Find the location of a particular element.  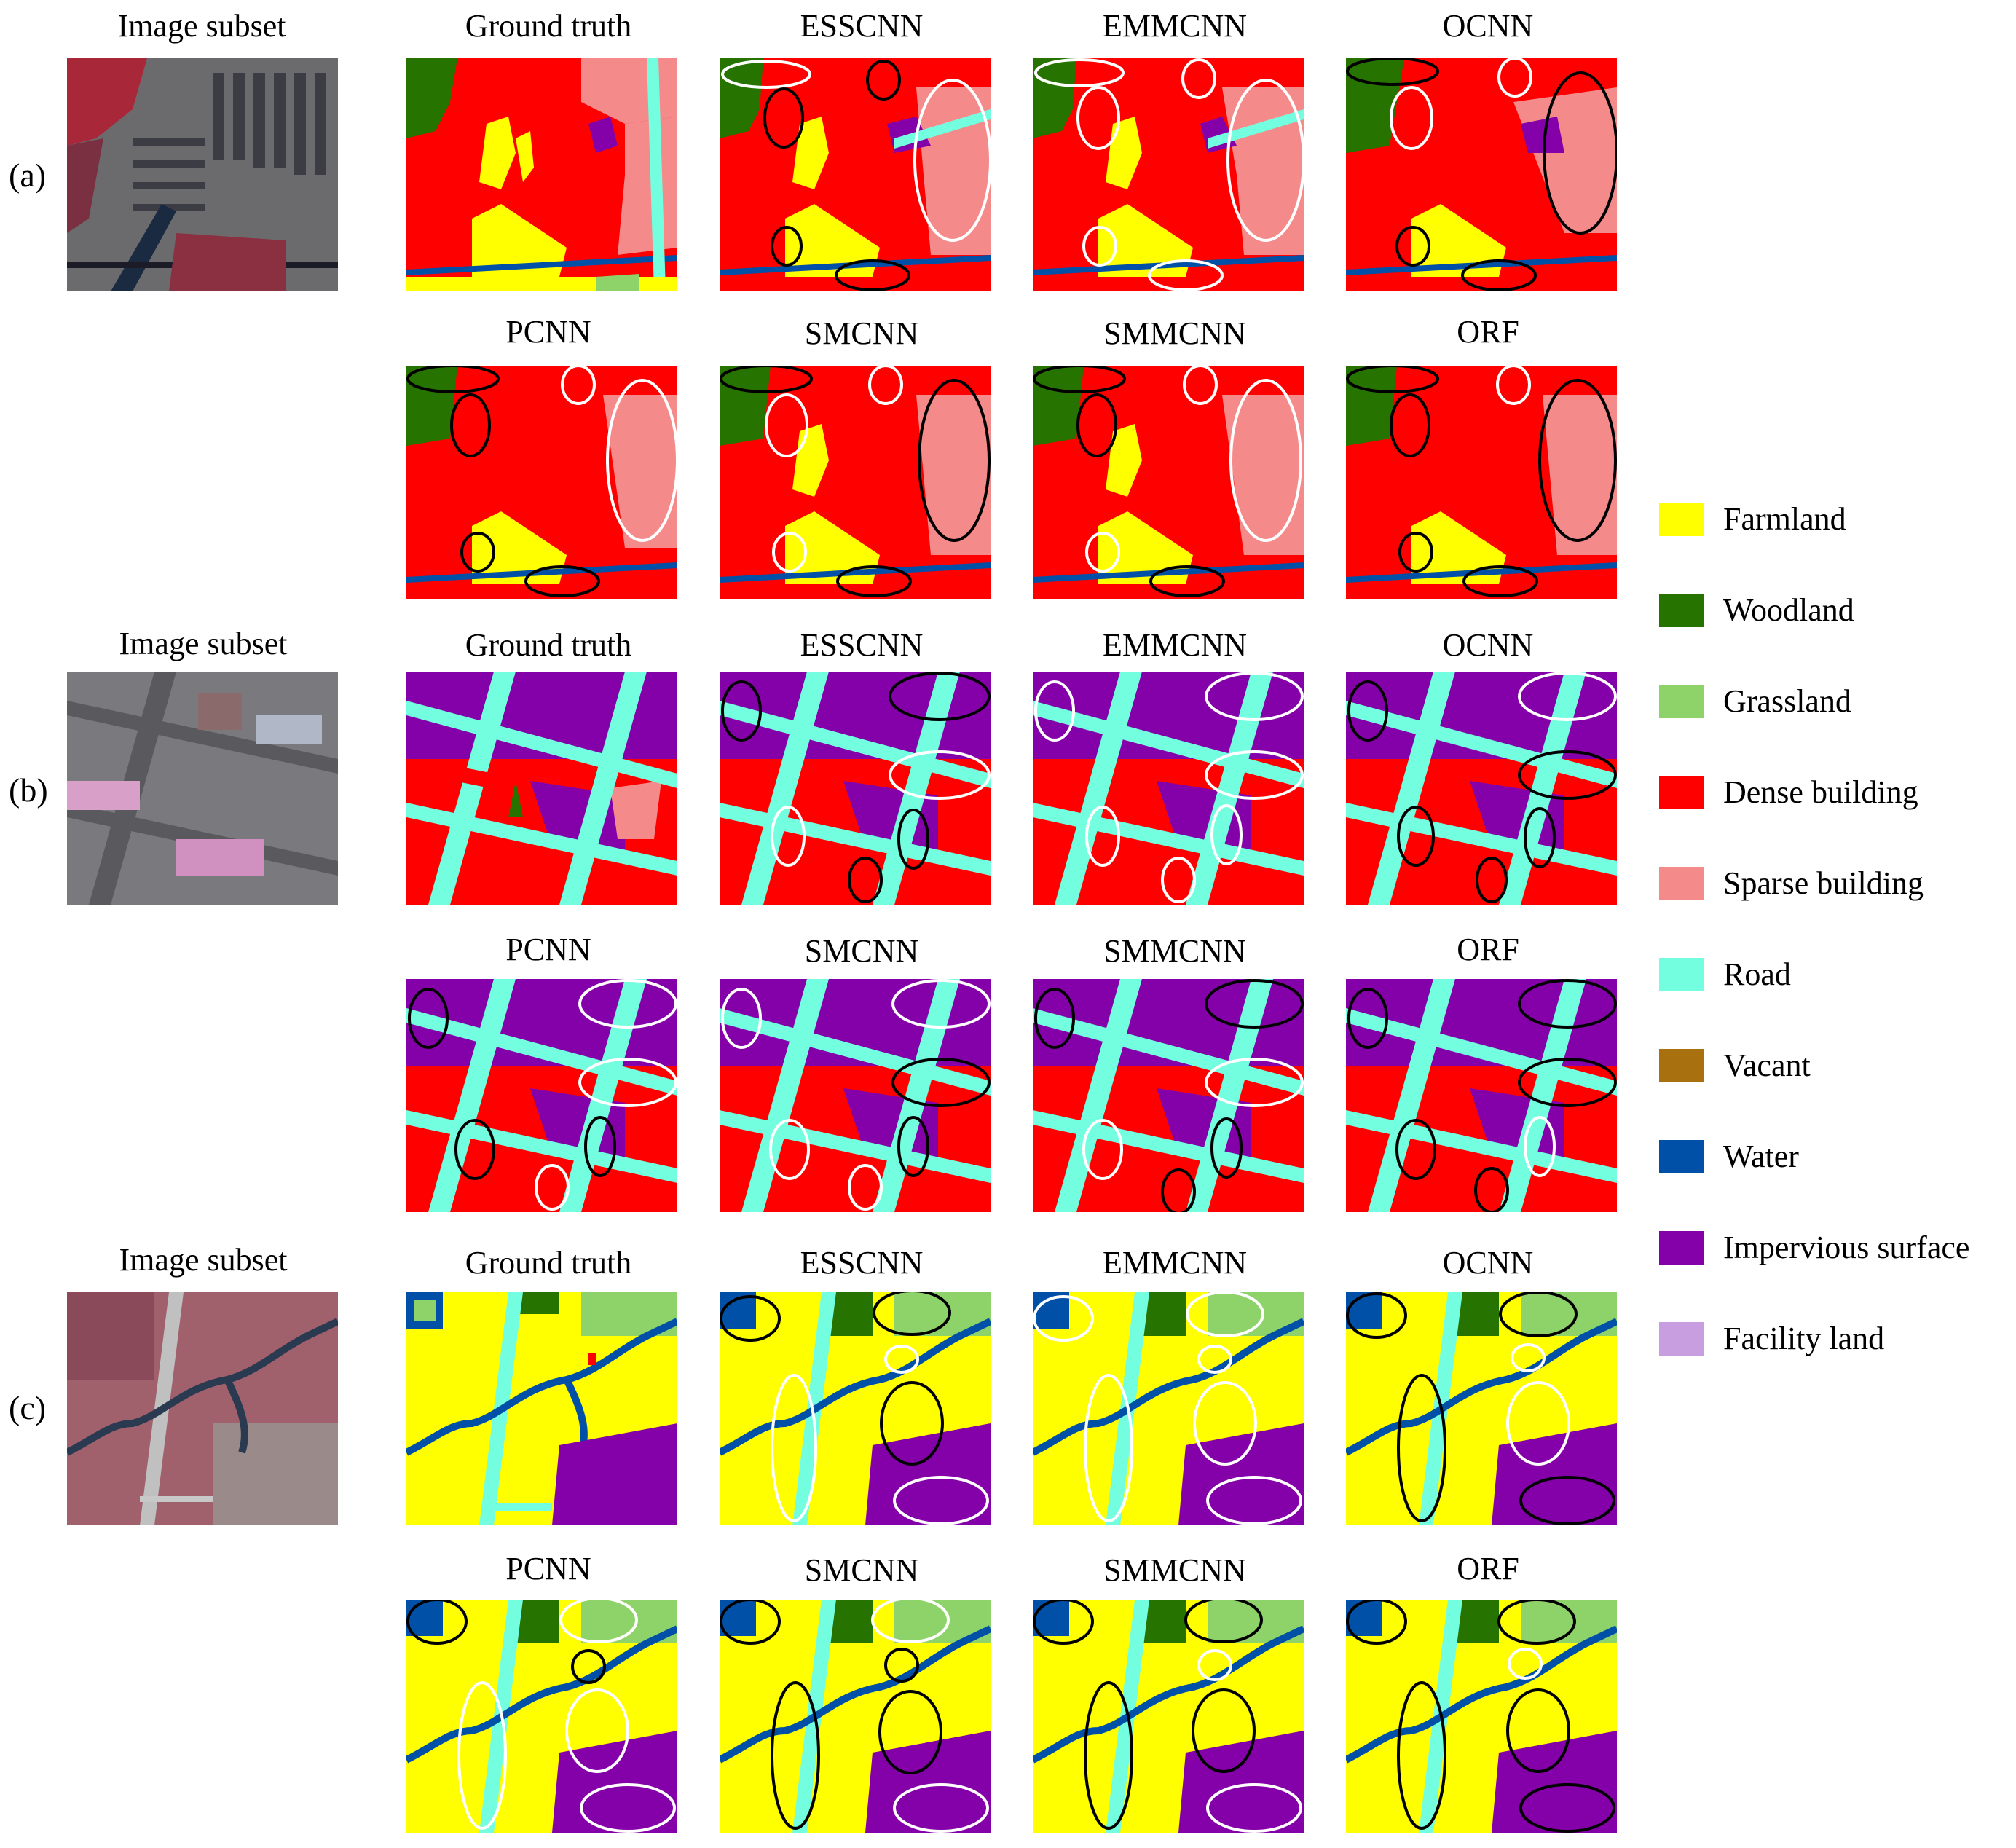

legend-label: Road is located at coordinates (1757, 974).